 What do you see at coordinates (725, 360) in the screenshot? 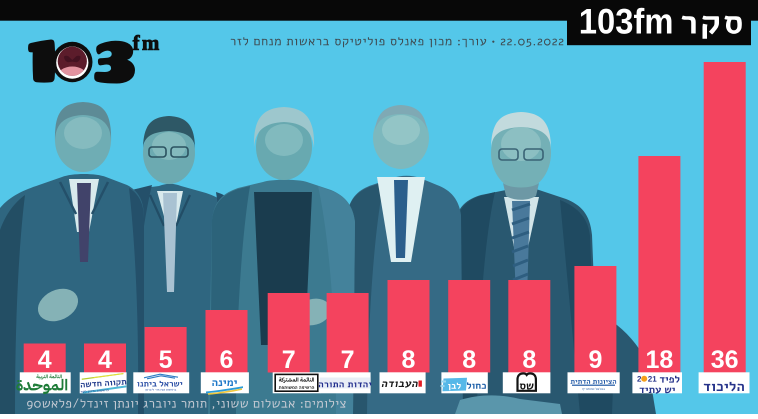
I see `svg-text: 36` at bounding box center [725, 360].